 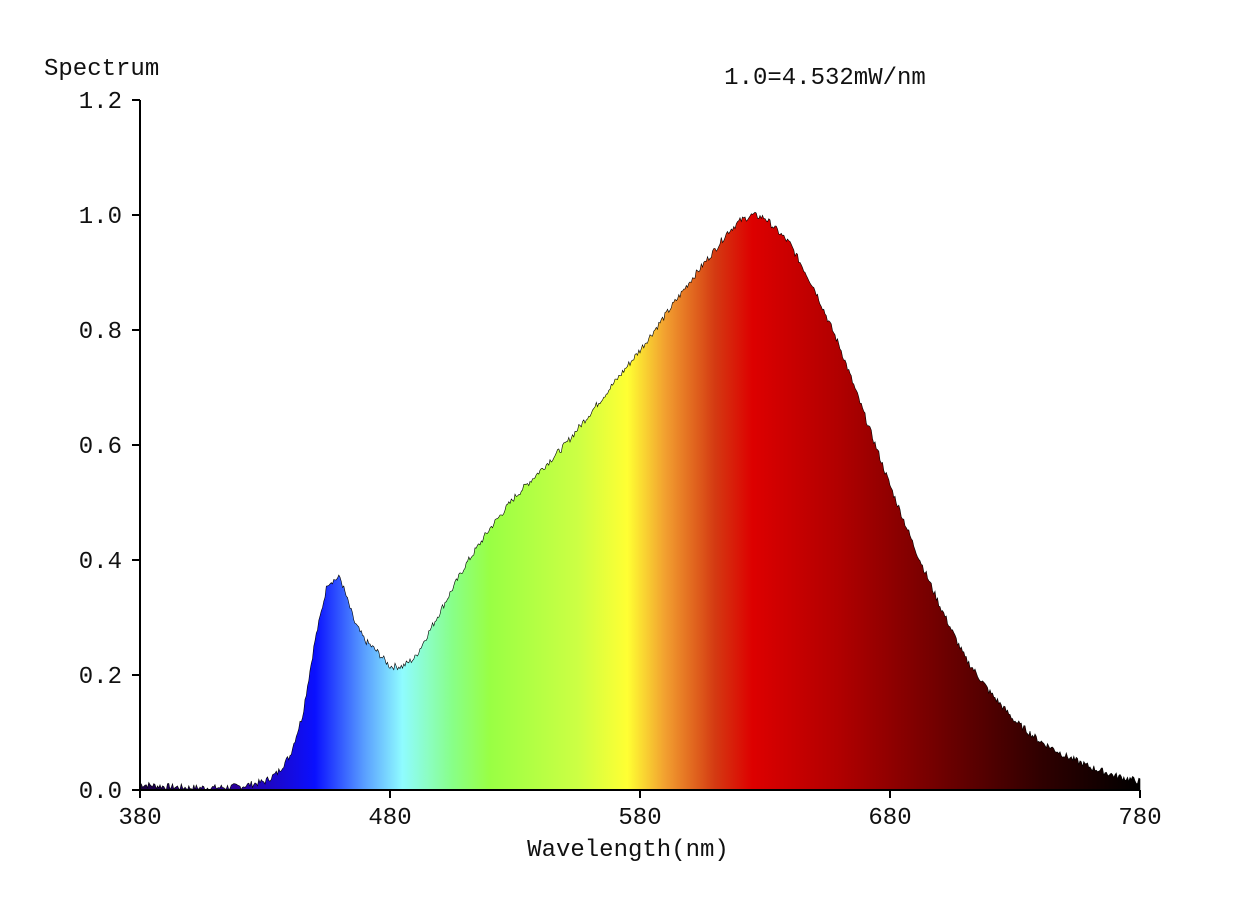 What do you see at coordinates (101, 69) in the screenshot?
I see `y-axis-label: Spectrum` at bounding box center [101, 69].